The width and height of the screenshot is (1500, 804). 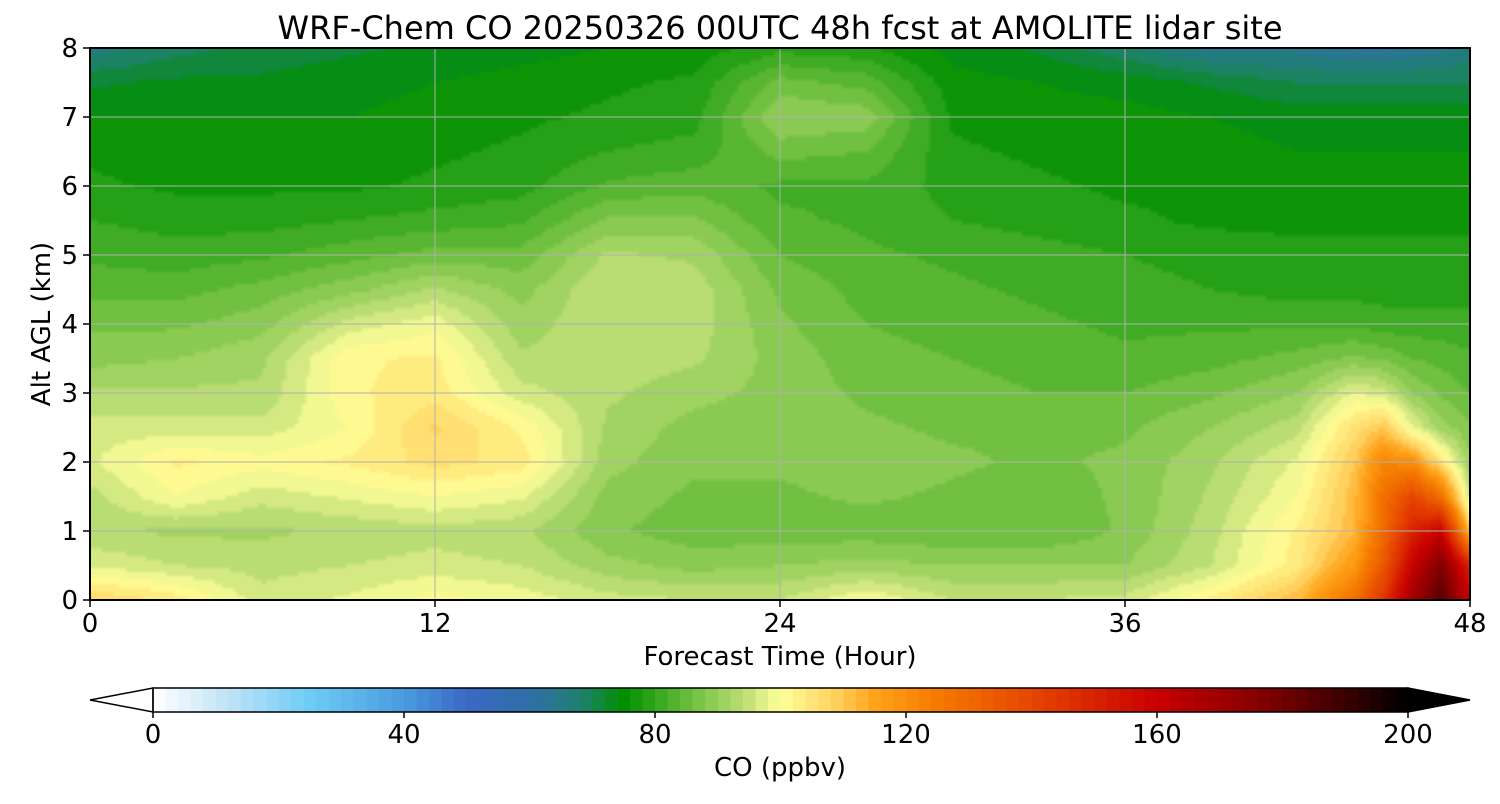 I want to click on x-axis-label: Forecast Time (Hour), so click(x=779, y=657).